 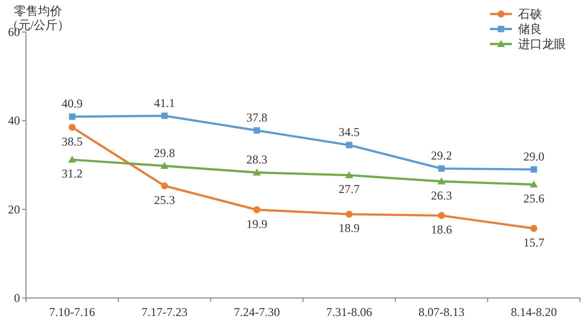 What do you see at coordinates (533, 156) in the screenshot?
I see `data-label: 29.0` at bounding box center [533, 156].